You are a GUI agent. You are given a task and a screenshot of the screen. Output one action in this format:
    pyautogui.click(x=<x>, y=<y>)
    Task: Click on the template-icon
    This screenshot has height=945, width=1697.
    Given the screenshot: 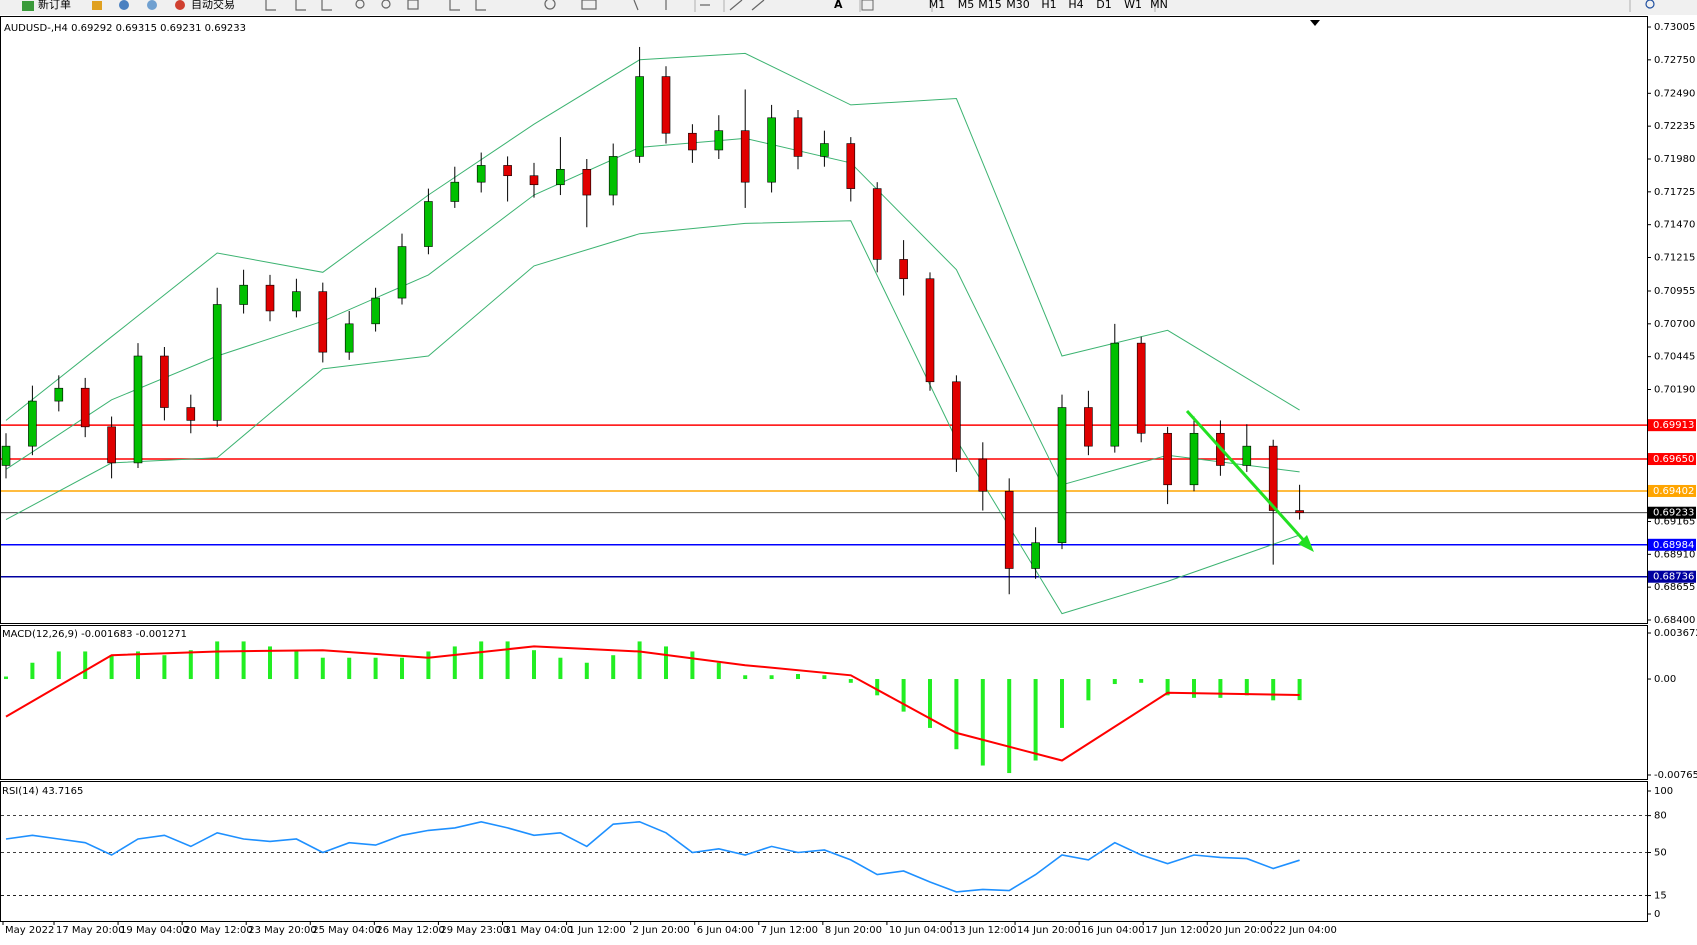 What is the action you would take?
    pyautogui.click(x=589, y=5)
    